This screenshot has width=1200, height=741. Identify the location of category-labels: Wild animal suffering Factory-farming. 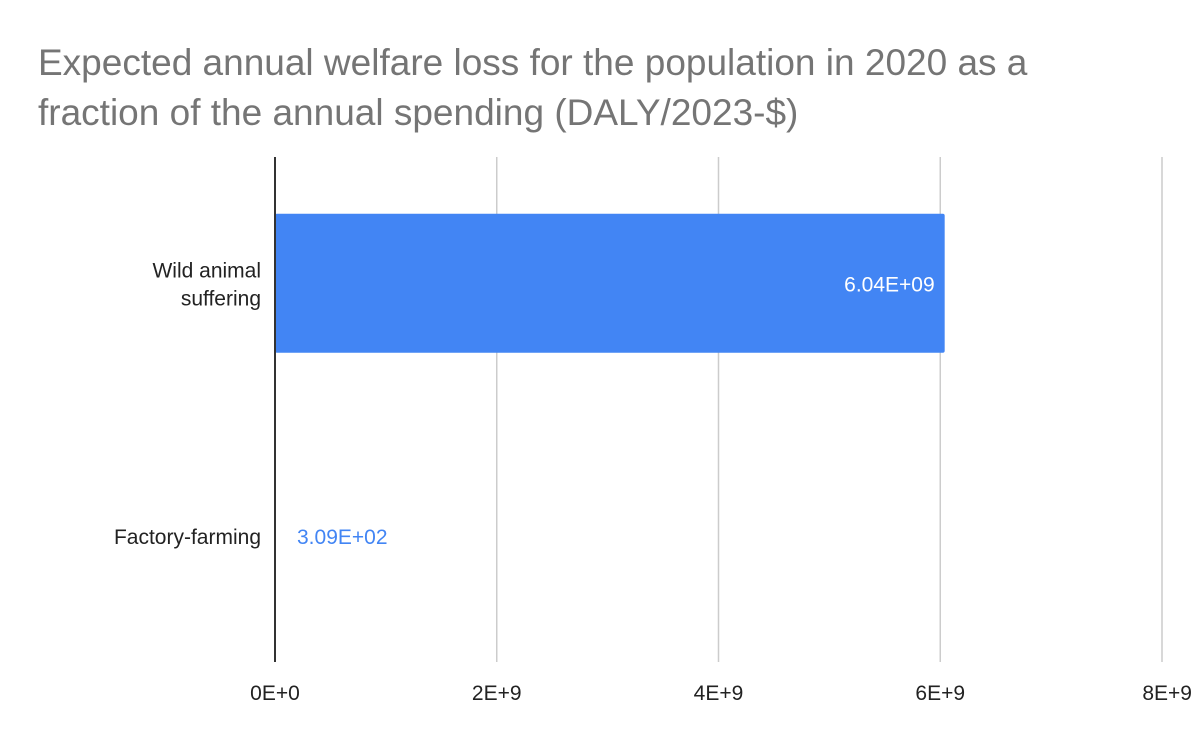
(187, 404).